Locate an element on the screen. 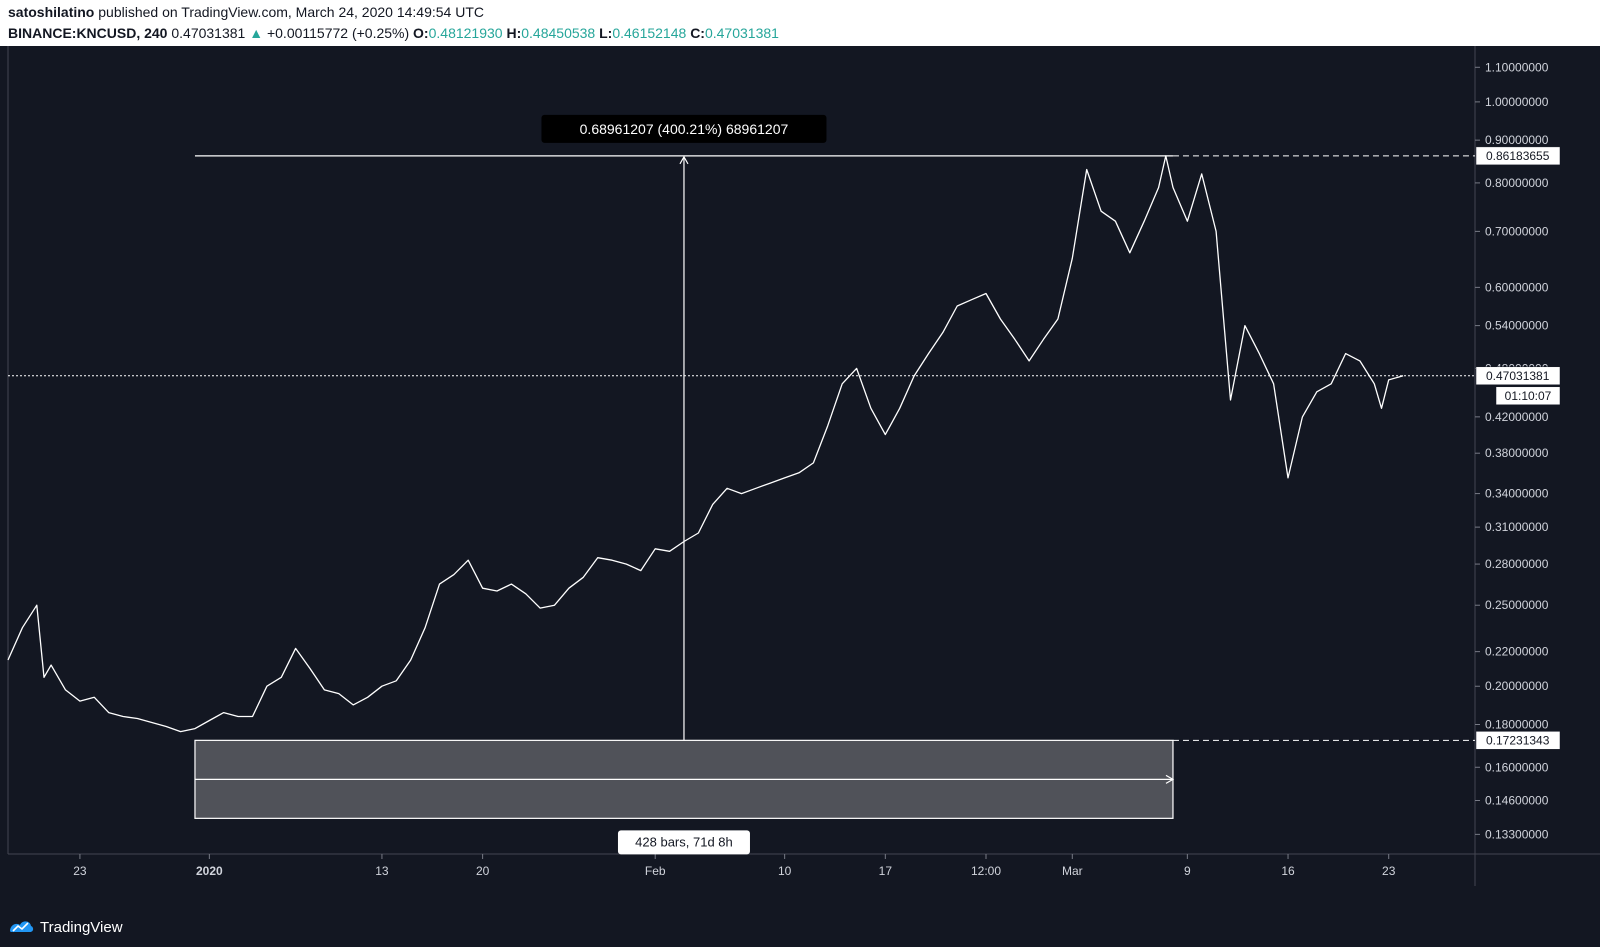 This screenshot has height=947, width=1600. y-tick-label: 1.10000000 is located at coordinates (1517, 67).